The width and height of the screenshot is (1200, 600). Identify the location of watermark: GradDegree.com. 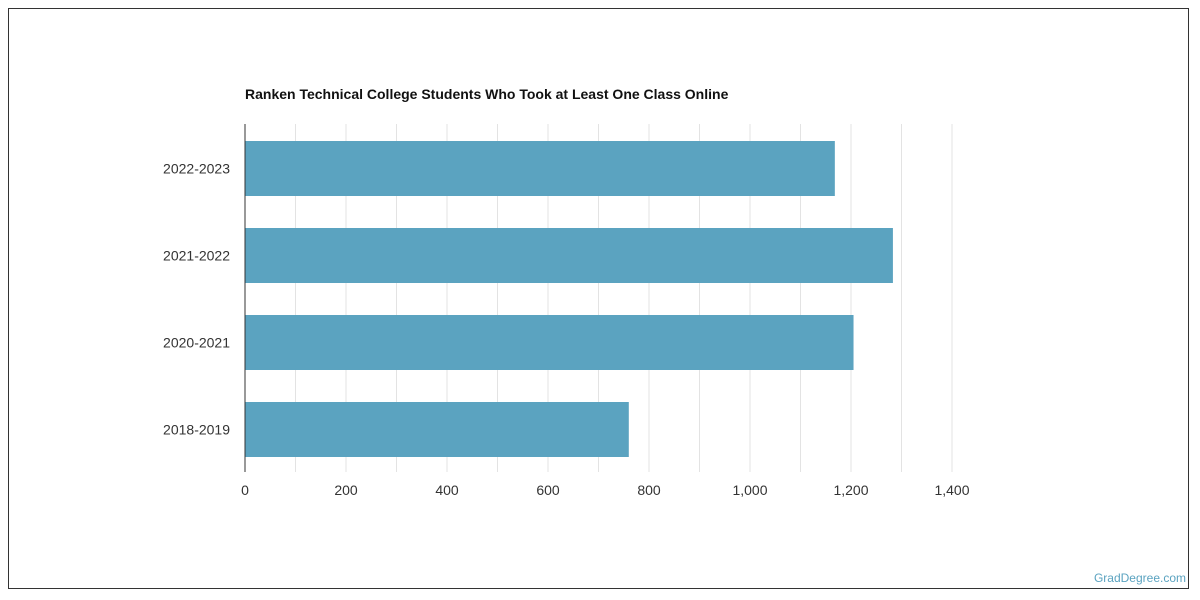
(1139, 578).